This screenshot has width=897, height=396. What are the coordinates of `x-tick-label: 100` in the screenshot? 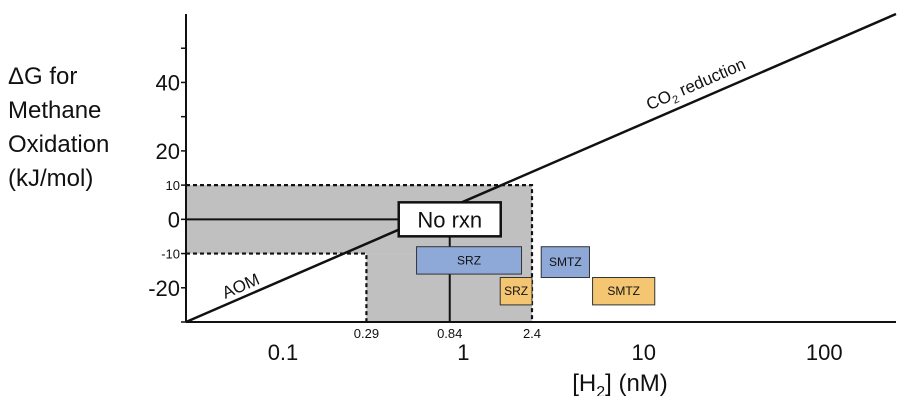 It's located at (824, 352).